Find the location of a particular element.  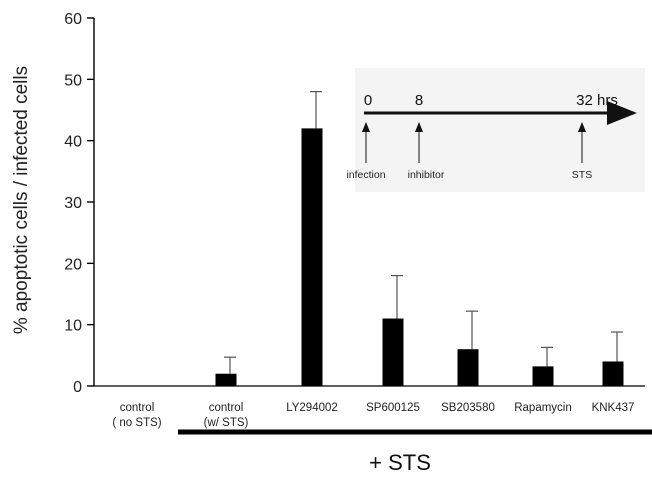

timeline-time-label: 32 hrs is located at coordinates (597, 100).